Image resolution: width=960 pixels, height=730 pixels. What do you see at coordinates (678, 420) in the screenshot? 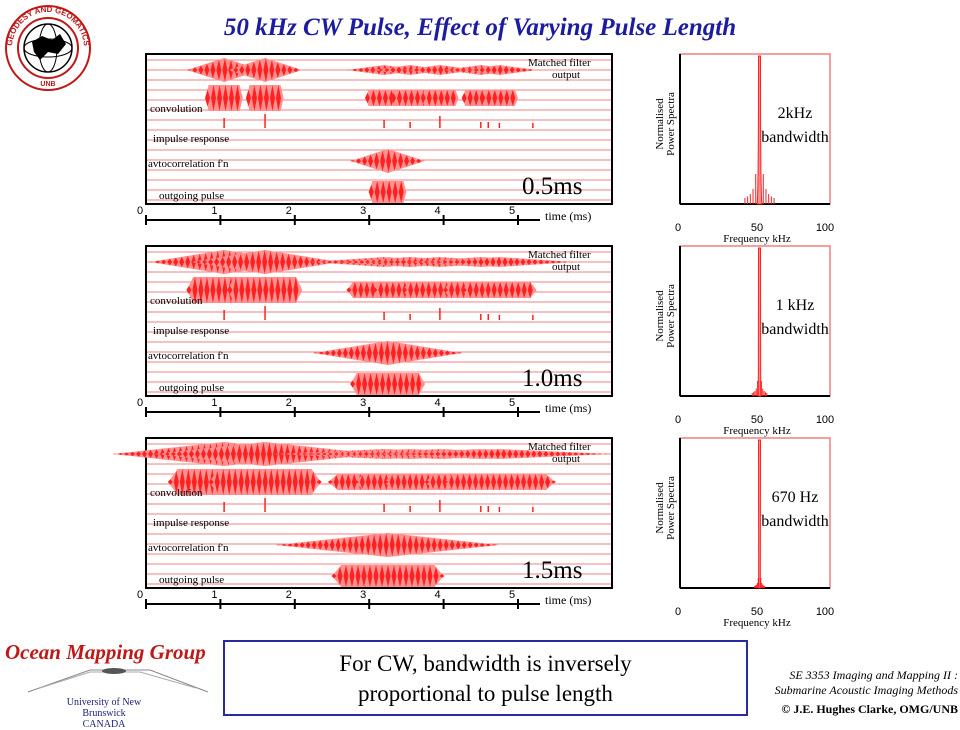
I see `panel-2-freq-tick: 0` at bounding box center [678, 420].